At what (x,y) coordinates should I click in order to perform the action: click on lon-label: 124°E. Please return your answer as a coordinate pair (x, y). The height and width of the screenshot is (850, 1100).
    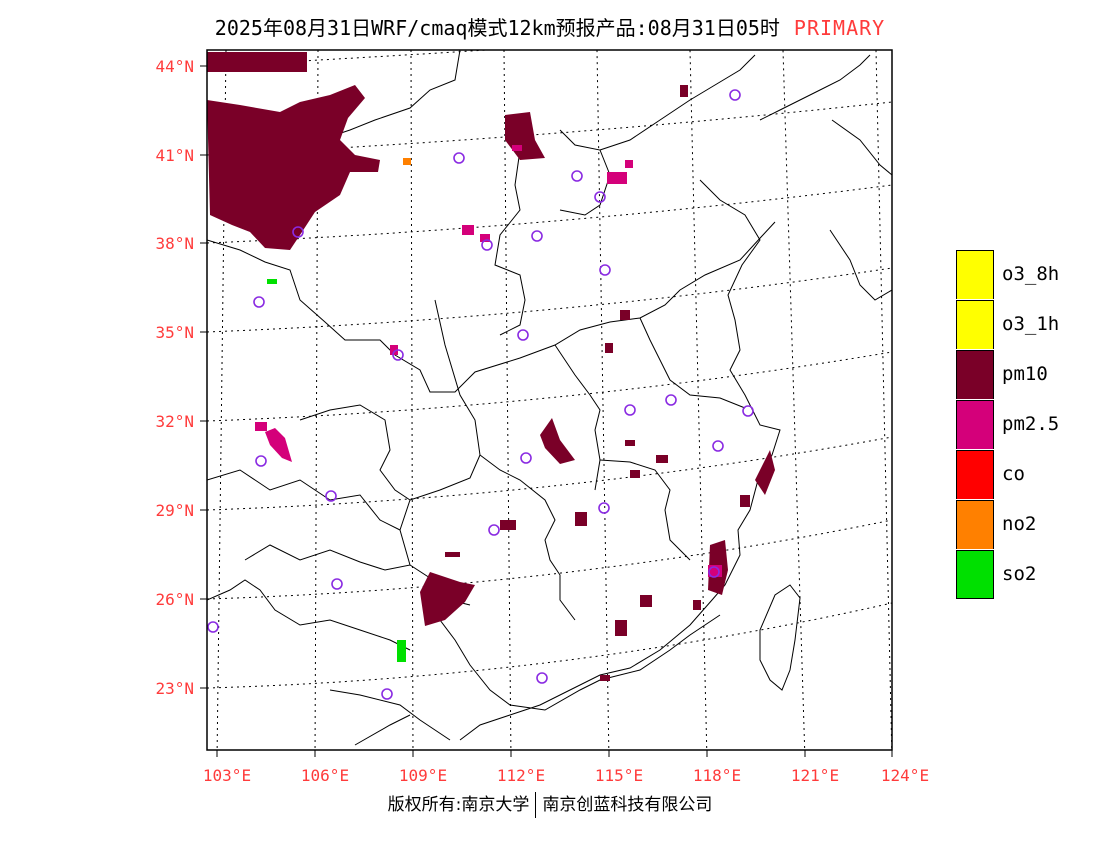
    Looking at the image, I should click on (905, 775).